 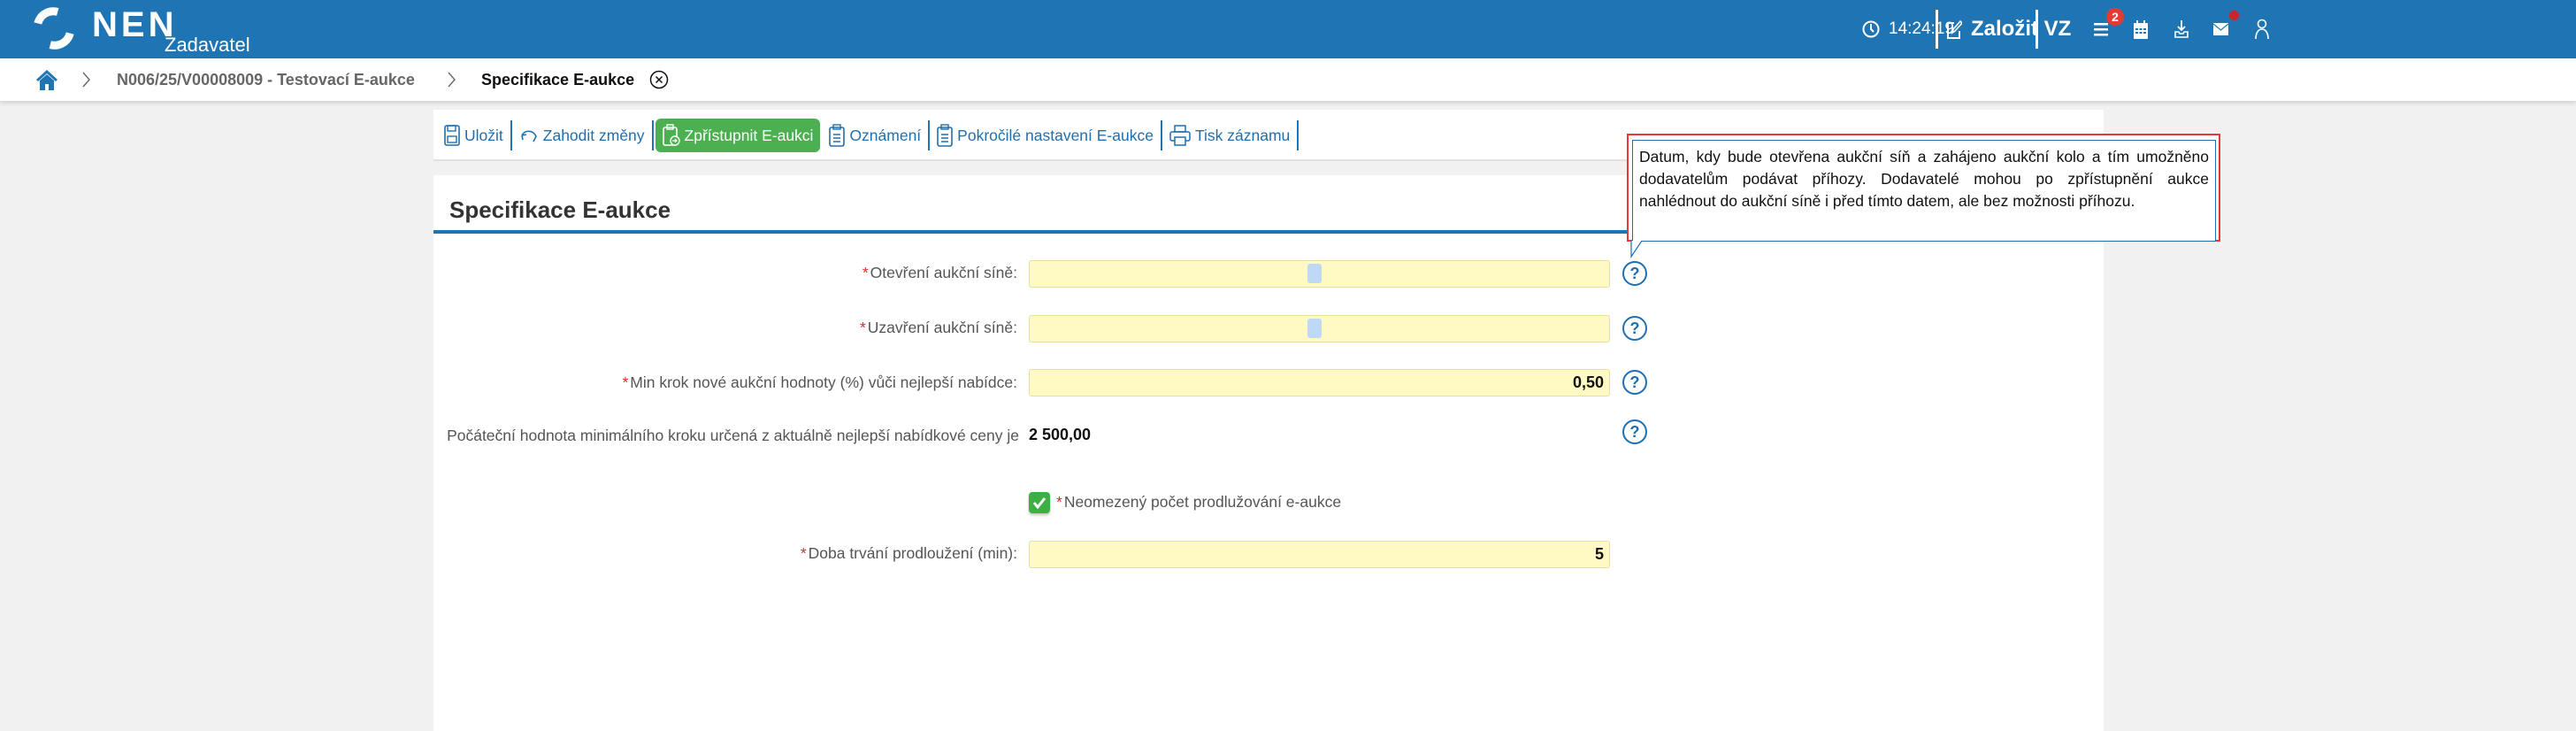 I want to click on calendar-icon, so click(x=2141, y=29).